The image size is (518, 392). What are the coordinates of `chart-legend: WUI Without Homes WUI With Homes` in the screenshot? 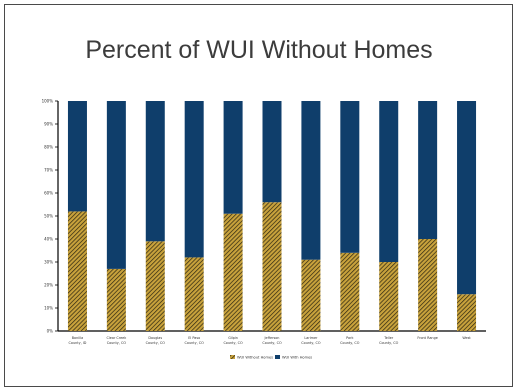 It's located at (271, 357).